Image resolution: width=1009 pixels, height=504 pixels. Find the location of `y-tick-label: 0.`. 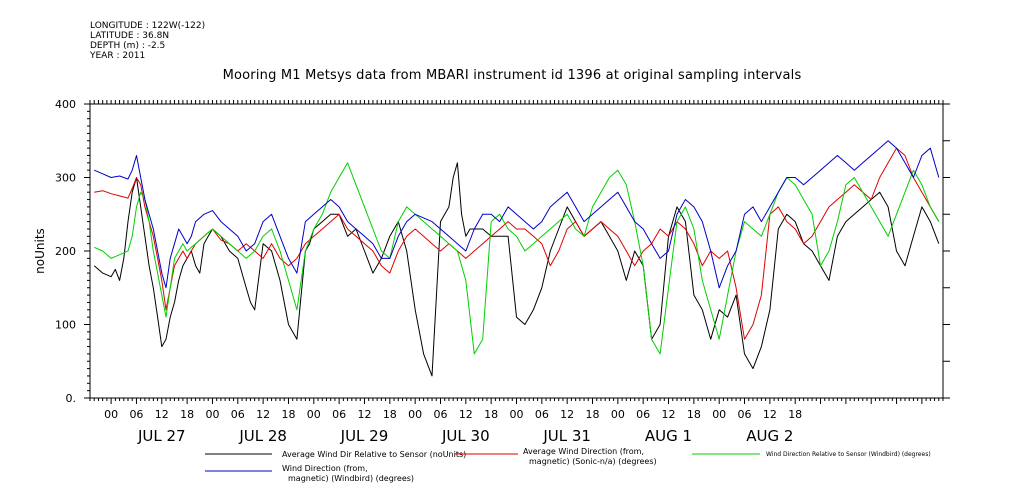

y-tick-label: 0. is located at coordinates (71, 398).